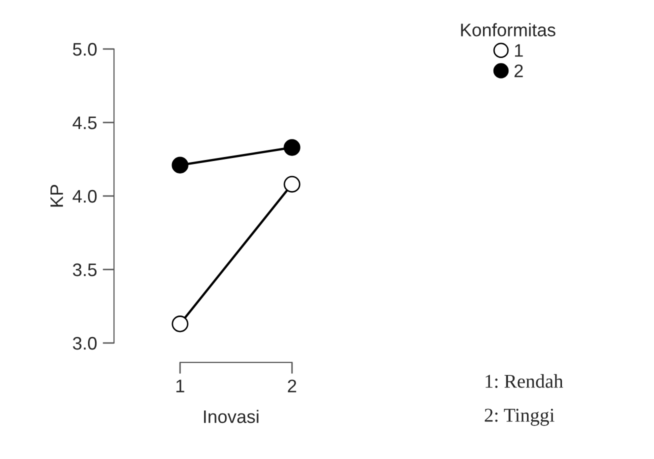  Describe the element at coordinates (84, 49) in the screenshot. I see `y-tick-label: 5.0` at that location.